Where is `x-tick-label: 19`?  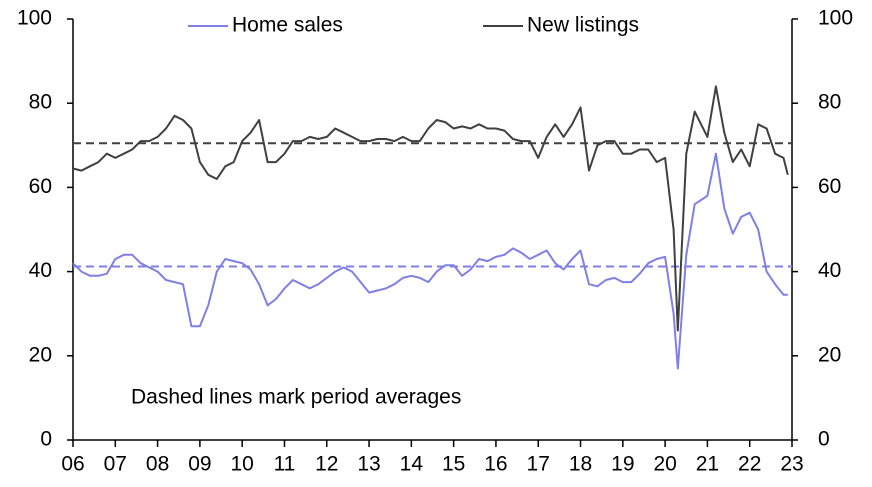 x-tick-label: 19 is located at coordinates (622, 464).